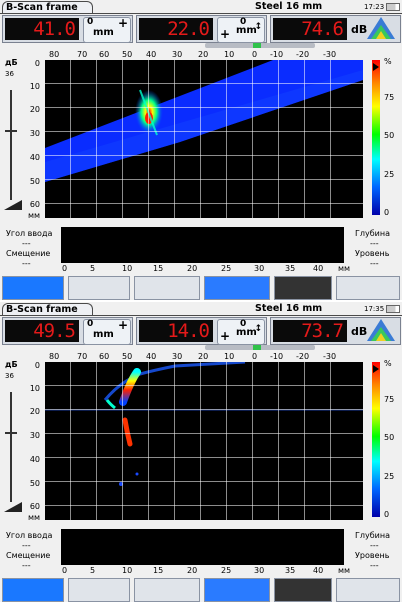  Describe the element at coordinates (29, 535) in the screenshot. I see `angle-label: Угол ввода` at that location.